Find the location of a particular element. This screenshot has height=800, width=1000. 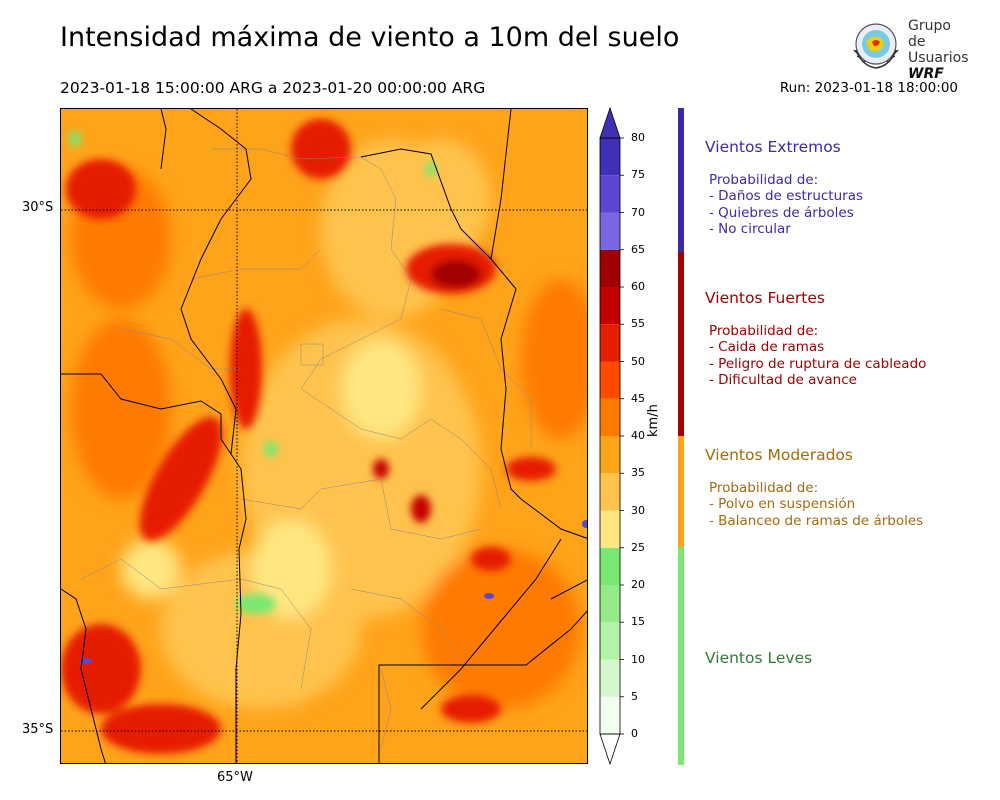

colorbar-tick-label: 65 is located at coordinates (638, 249).